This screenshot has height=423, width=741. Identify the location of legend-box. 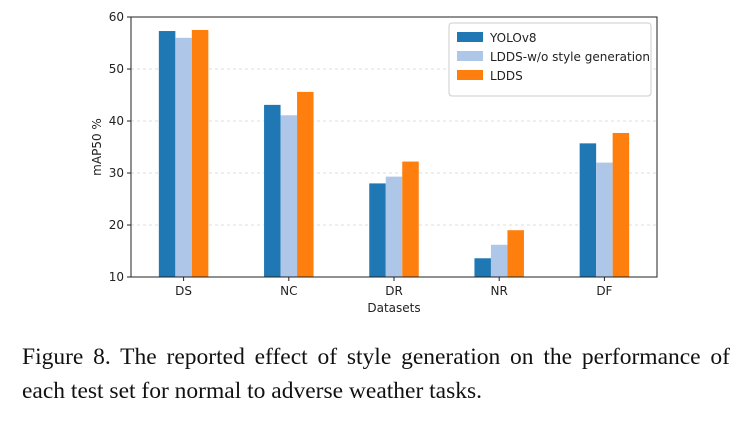
(550, 59).